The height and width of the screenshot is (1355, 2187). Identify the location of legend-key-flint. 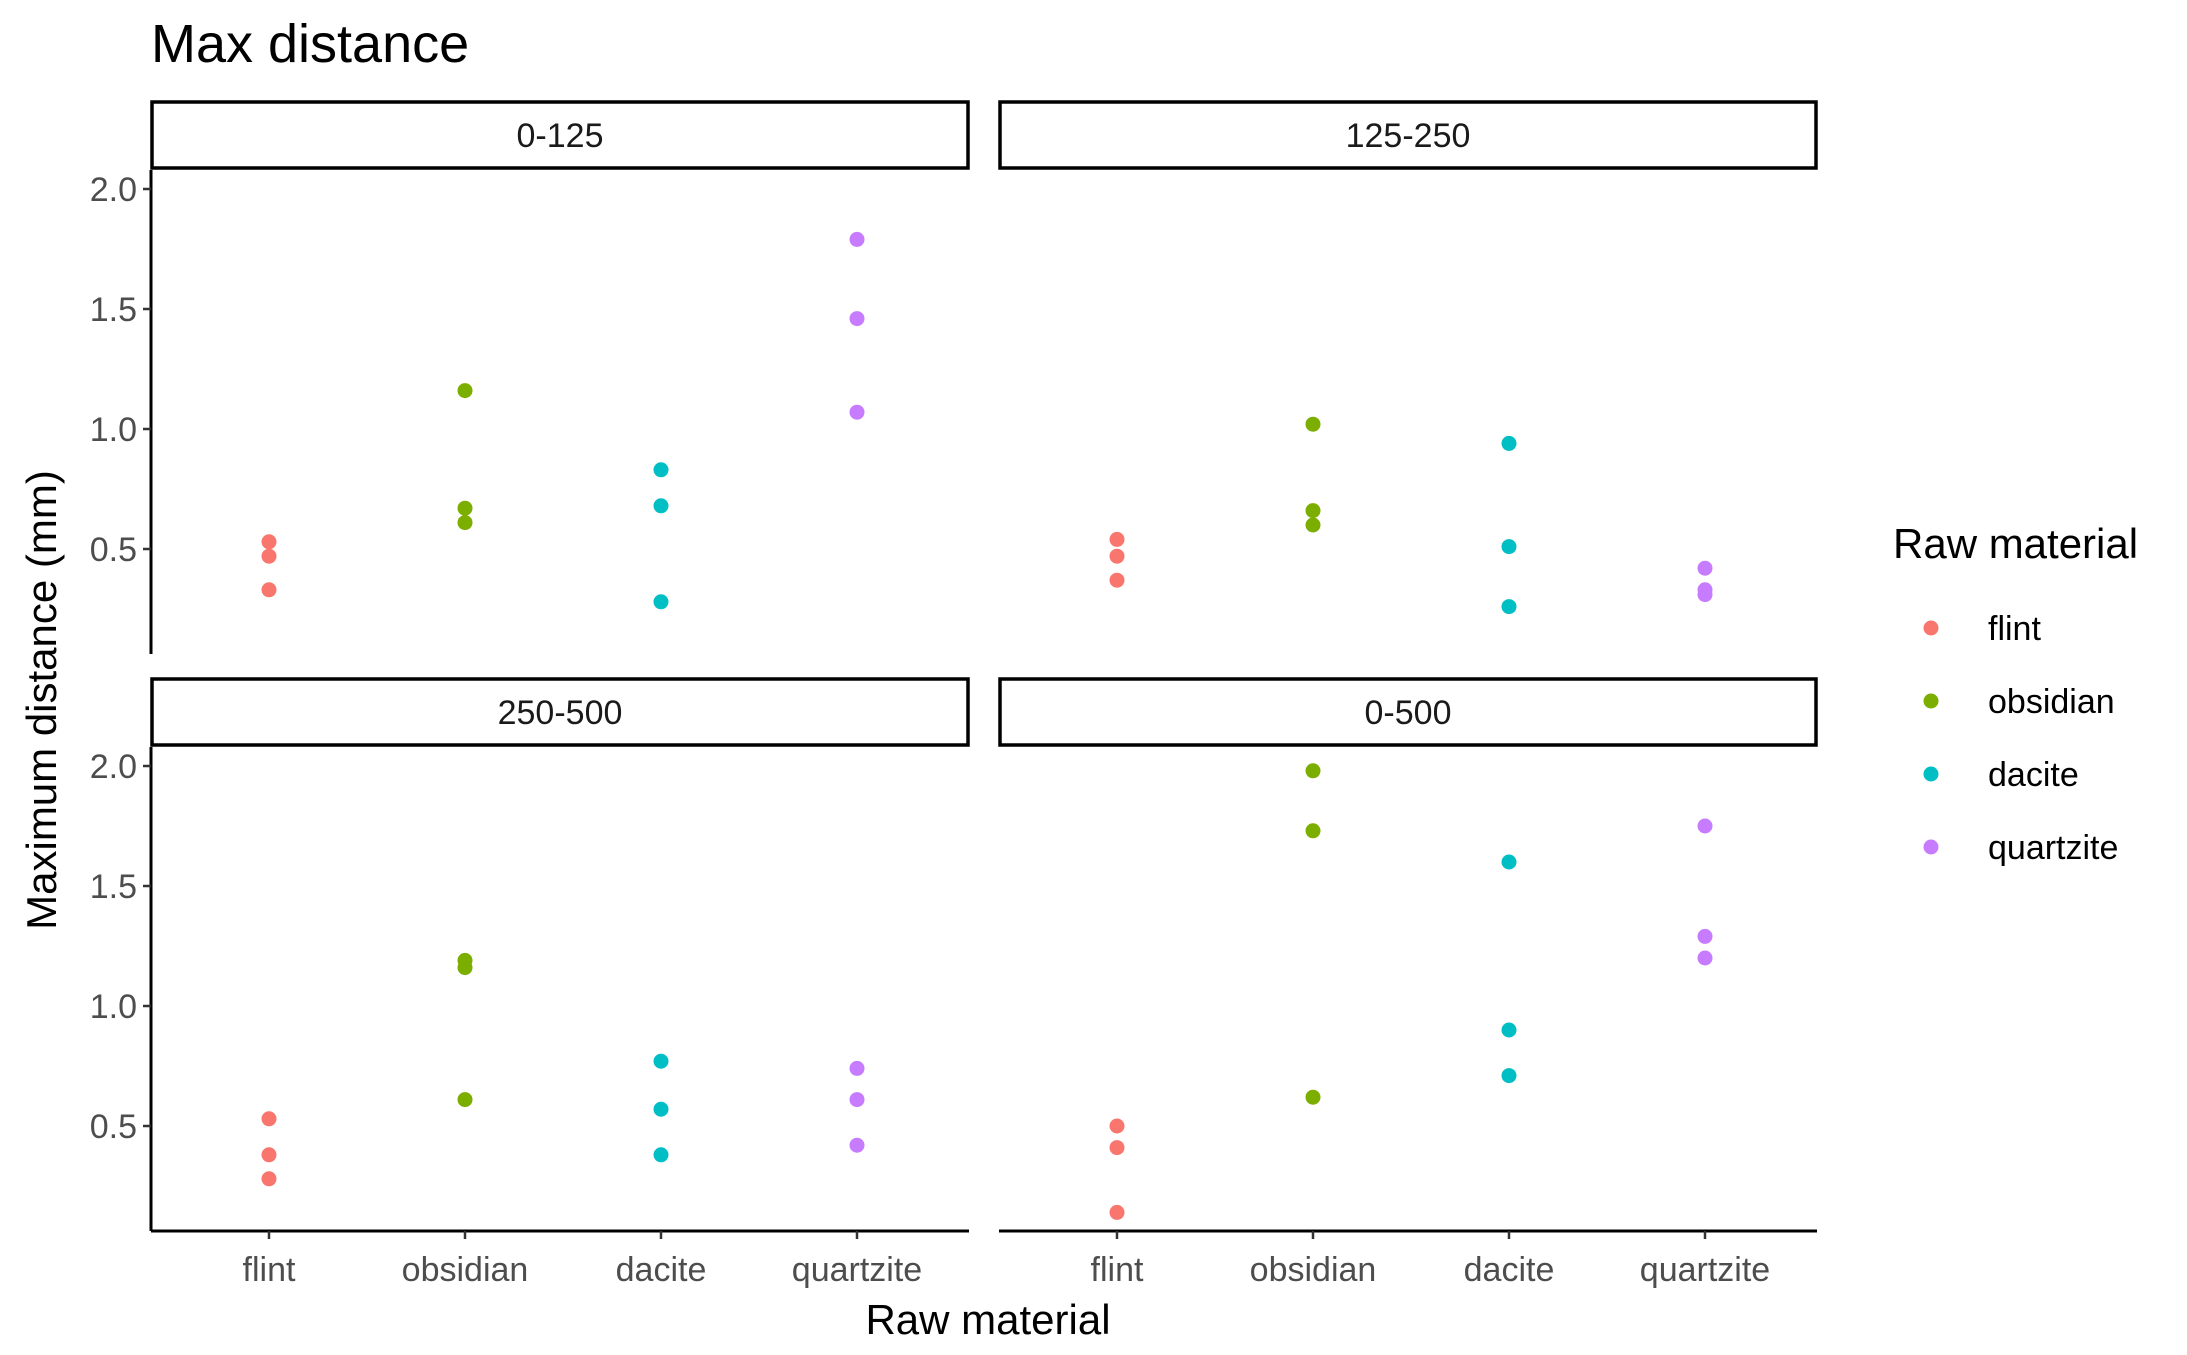
(1931, 628).